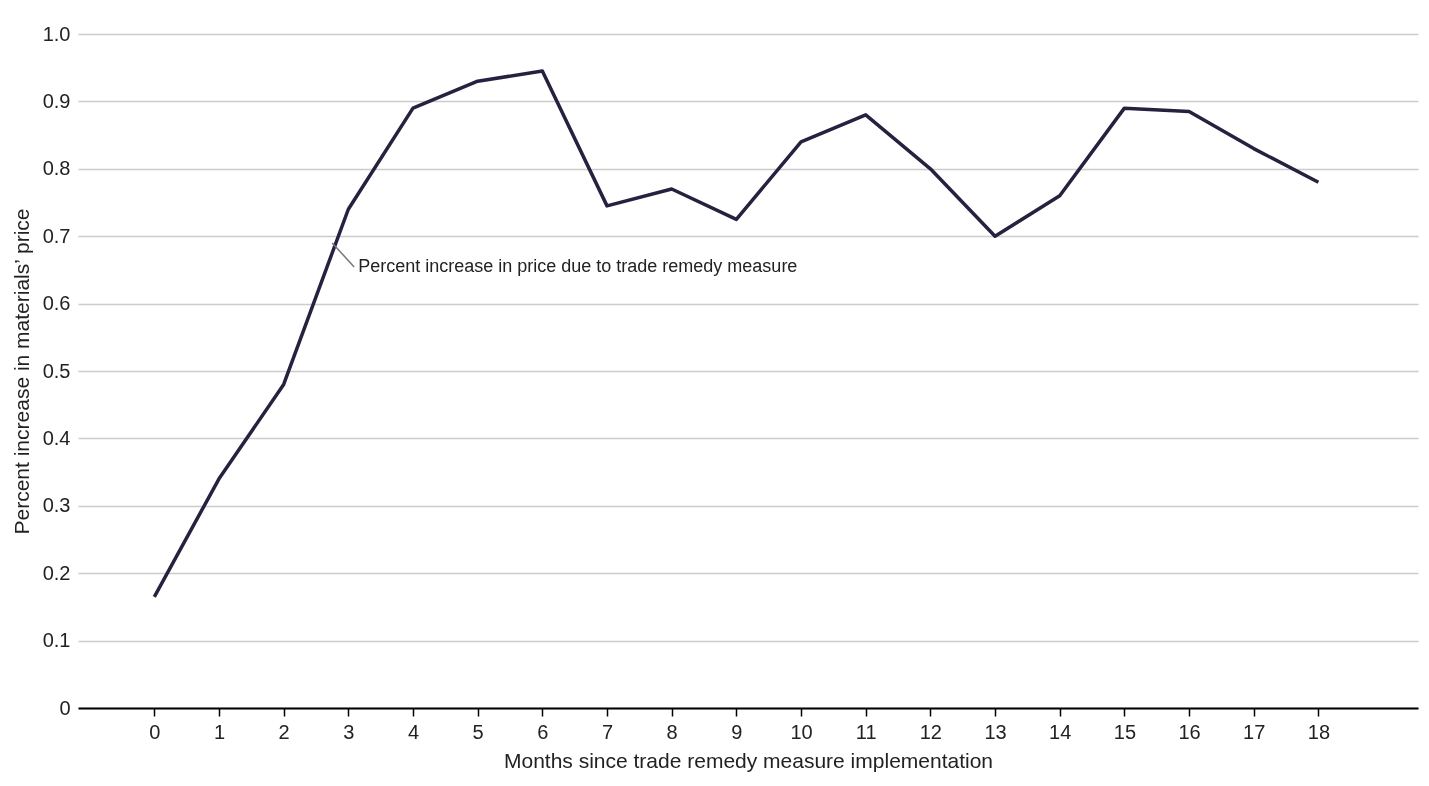 The image size is (1429, 786). I want to click on y-tick-label: 0.8, so click(56, 168).